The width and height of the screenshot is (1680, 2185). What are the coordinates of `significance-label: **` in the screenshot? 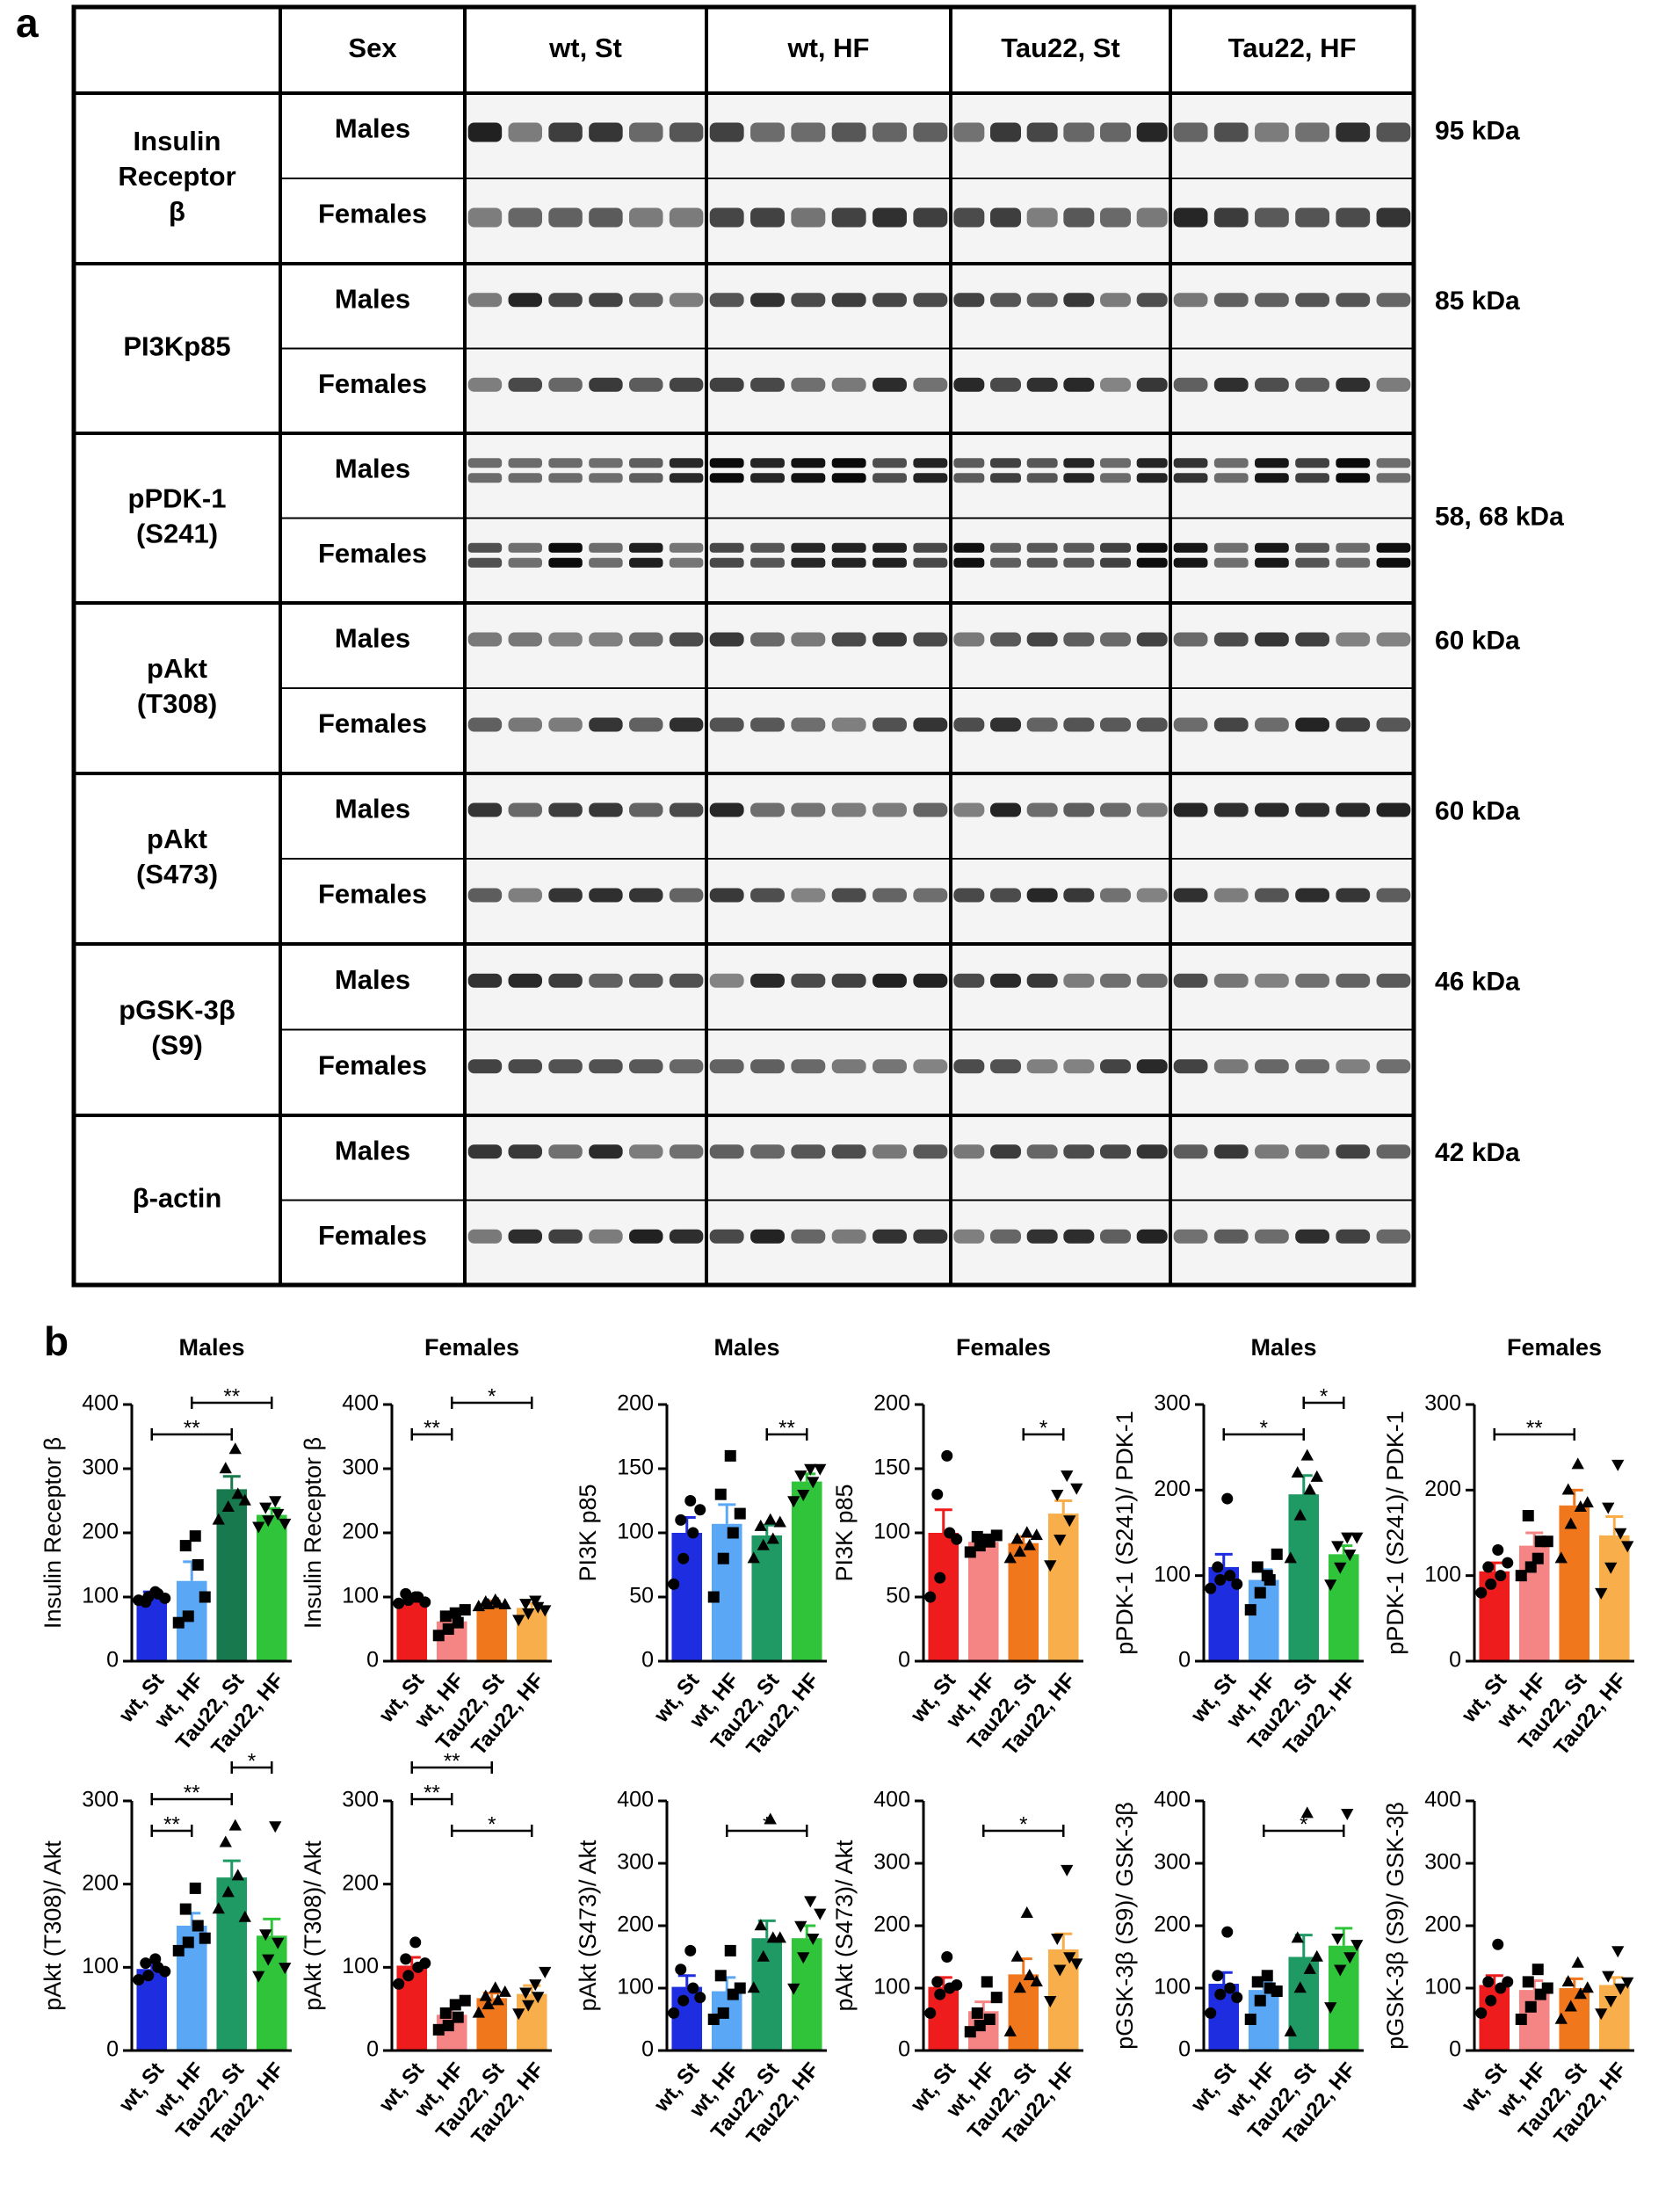 It's located at (192, 1428).